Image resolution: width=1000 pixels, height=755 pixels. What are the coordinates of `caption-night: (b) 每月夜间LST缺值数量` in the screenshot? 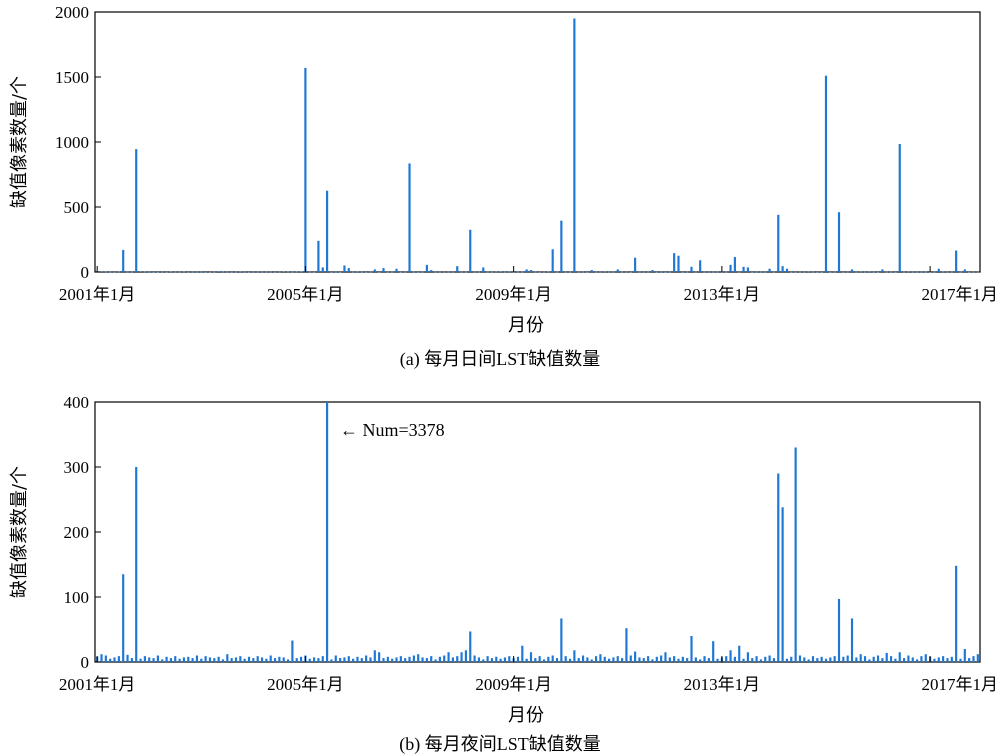 It's located at (500, 744).